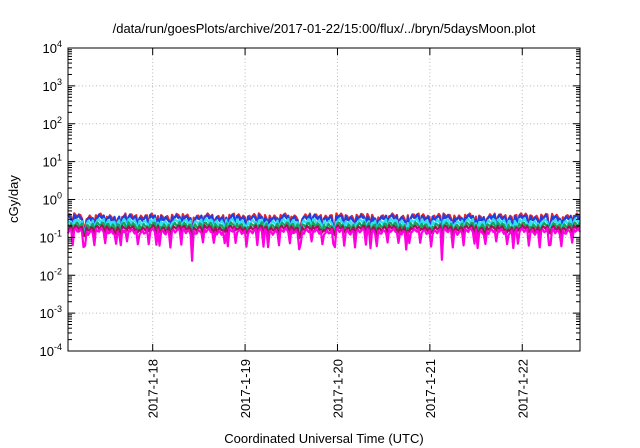  Describe the element at coordinates (245, 388) in the screenshot. I see `x-tick-label: 2017-1-19` at that location.